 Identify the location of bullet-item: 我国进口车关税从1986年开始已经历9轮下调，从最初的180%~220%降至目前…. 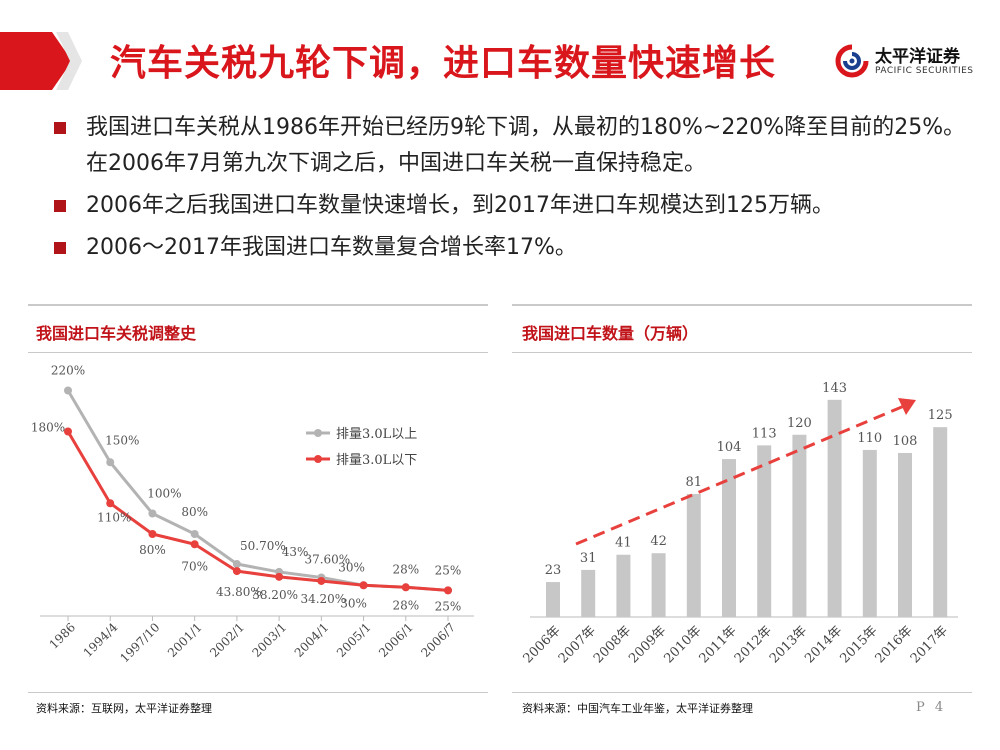
(515, 146).